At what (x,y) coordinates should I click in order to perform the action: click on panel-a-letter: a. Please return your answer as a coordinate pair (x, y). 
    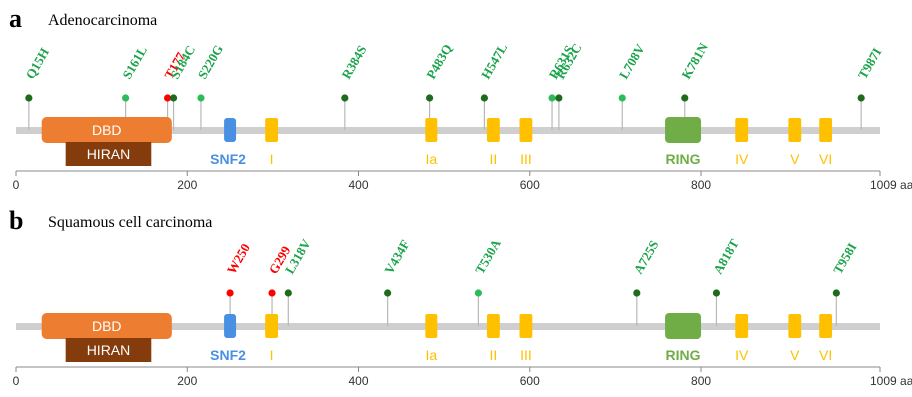
    Looking at the image, I should click on (15, 18).